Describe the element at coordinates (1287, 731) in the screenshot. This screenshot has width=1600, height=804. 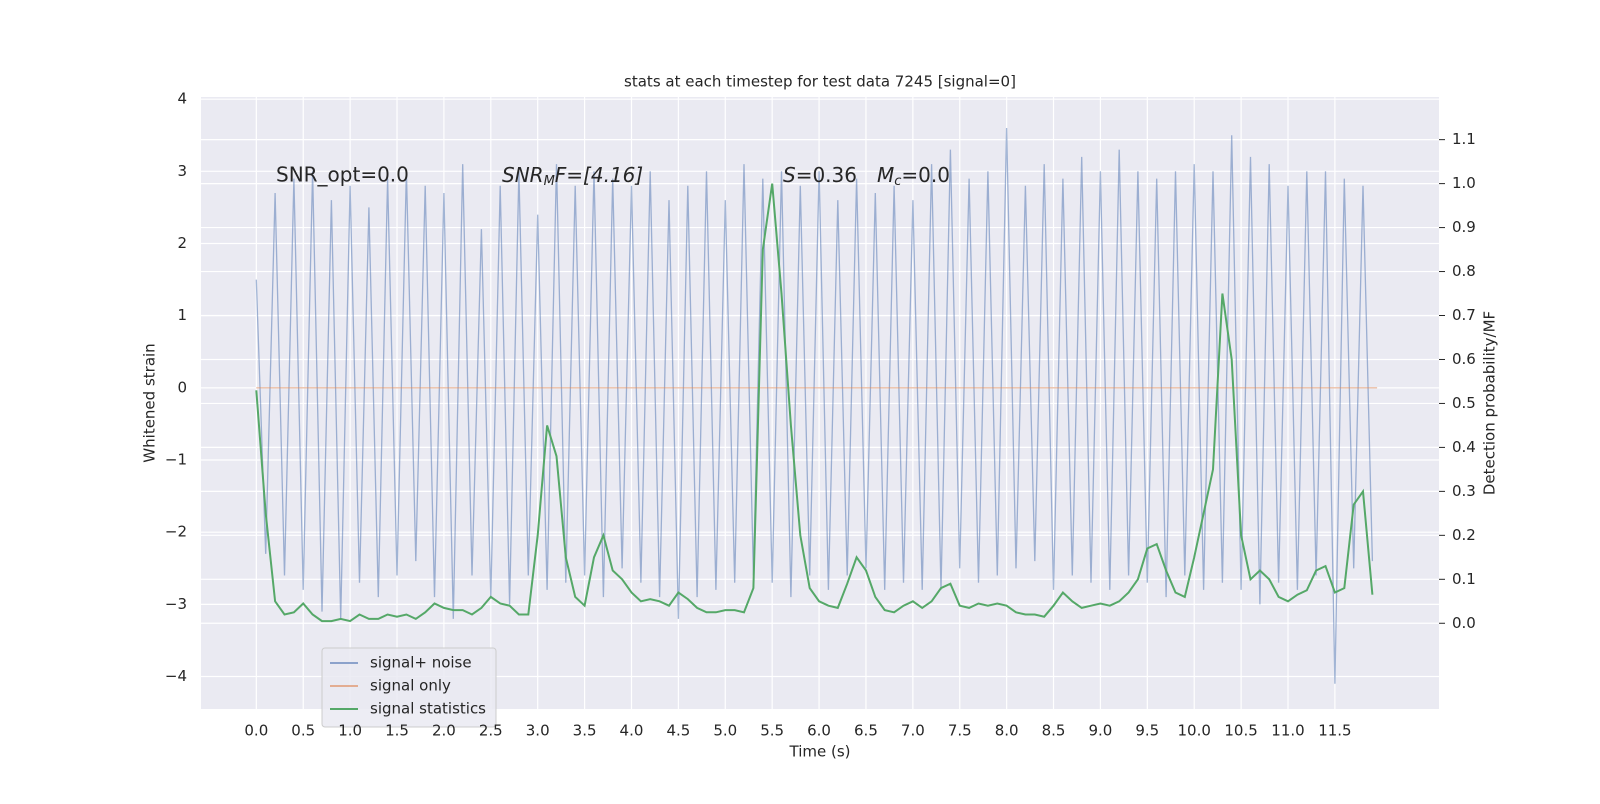
I see `x-tick-label: 11.0` at that location.